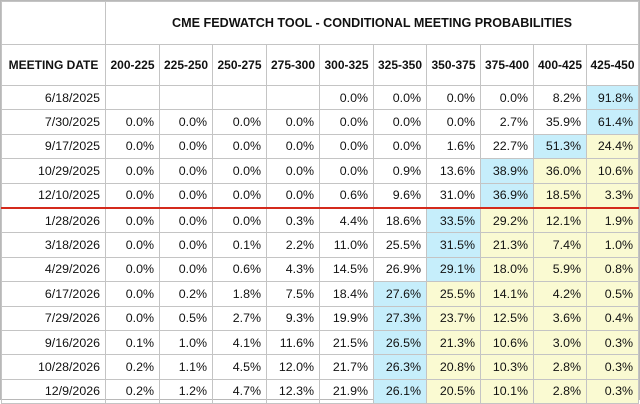 Image resolution: width=640 pixels, height=404 pixels. Describe the element at coordinates (612, 220) in the screenshot. I see `probability-cell: 1.9%` at that location.